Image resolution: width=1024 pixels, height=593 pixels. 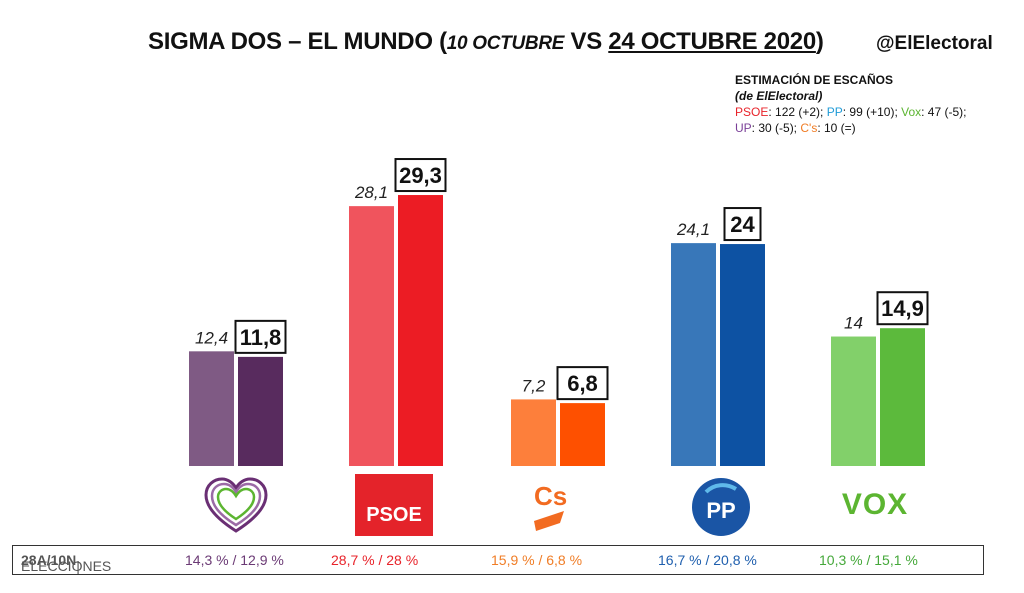 What do you see at coordinates (853, 401) in the screenshot?
I see `bar-vox-prev` at bounding box center [853, 401].